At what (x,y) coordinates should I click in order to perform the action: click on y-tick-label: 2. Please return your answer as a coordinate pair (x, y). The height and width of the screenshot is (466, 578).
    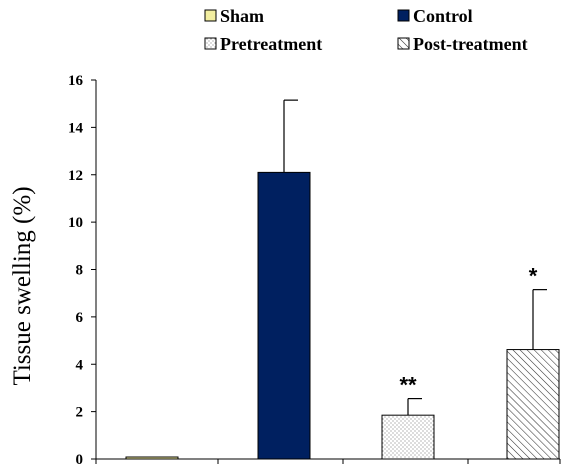
    Looking at the image, I should click on (80, 413).